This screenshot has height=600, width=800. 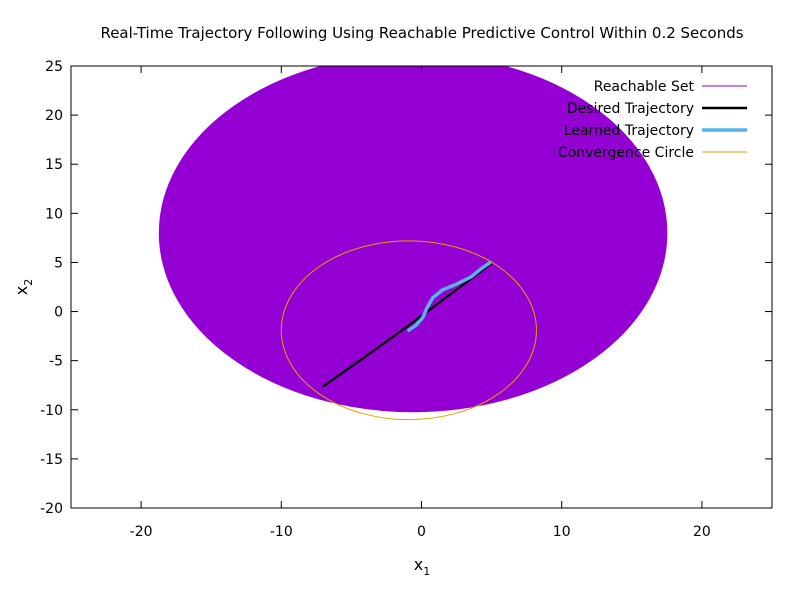 What do you see at coordinates (56, 362) in the screenshot?
I see `y-tick-label: -5` at bounding box center [56, 362].